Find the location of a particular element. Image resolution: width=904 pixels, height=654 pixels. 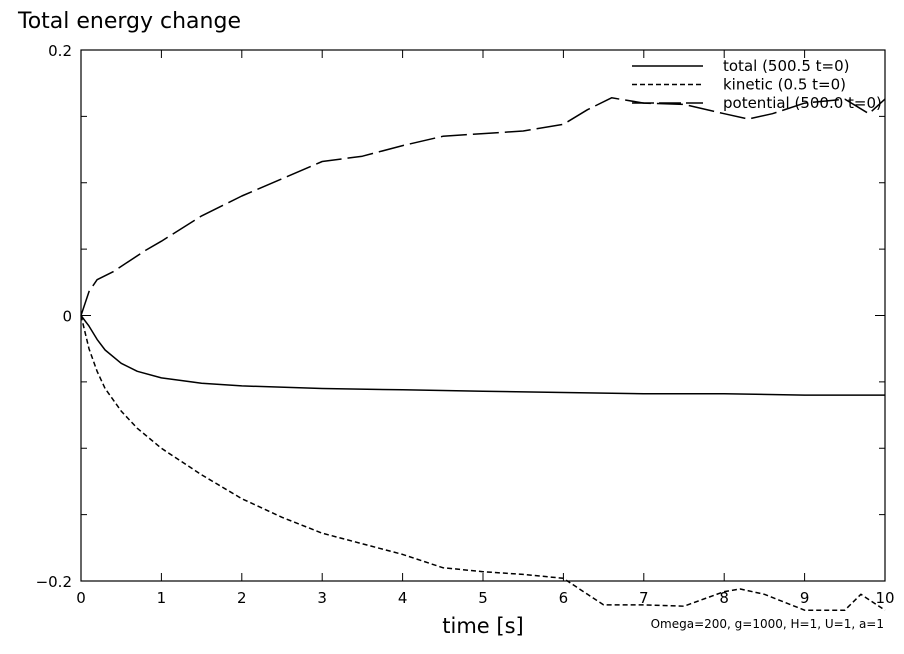

y-tick-label: −0.2 is located at coordinates (54, 582).